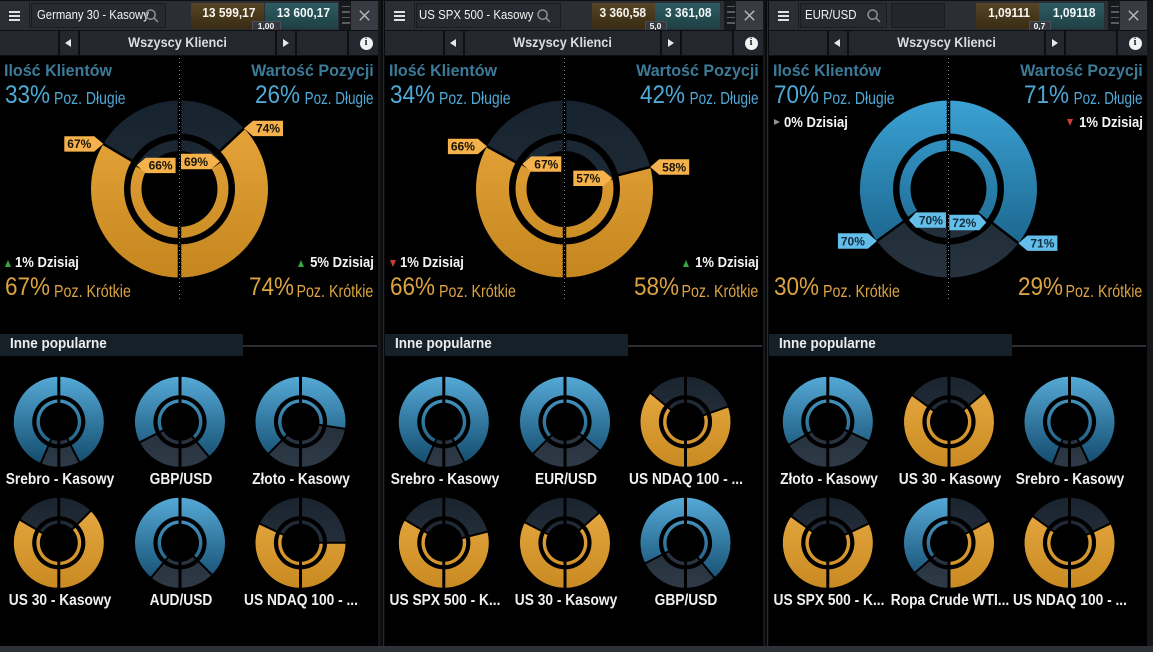  I want to click on svg-text: 57%, so click(588, 179).